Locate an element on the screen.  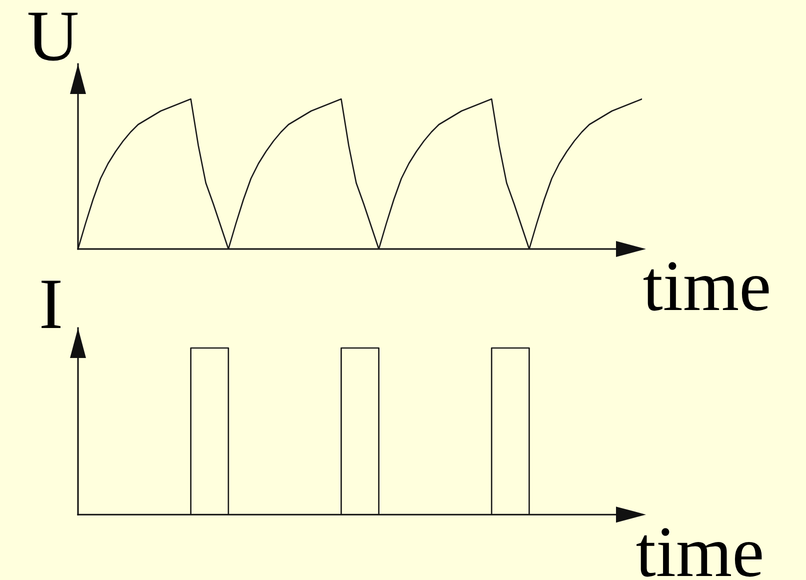
y-axis-title: I is located at coordinates (51, 304).